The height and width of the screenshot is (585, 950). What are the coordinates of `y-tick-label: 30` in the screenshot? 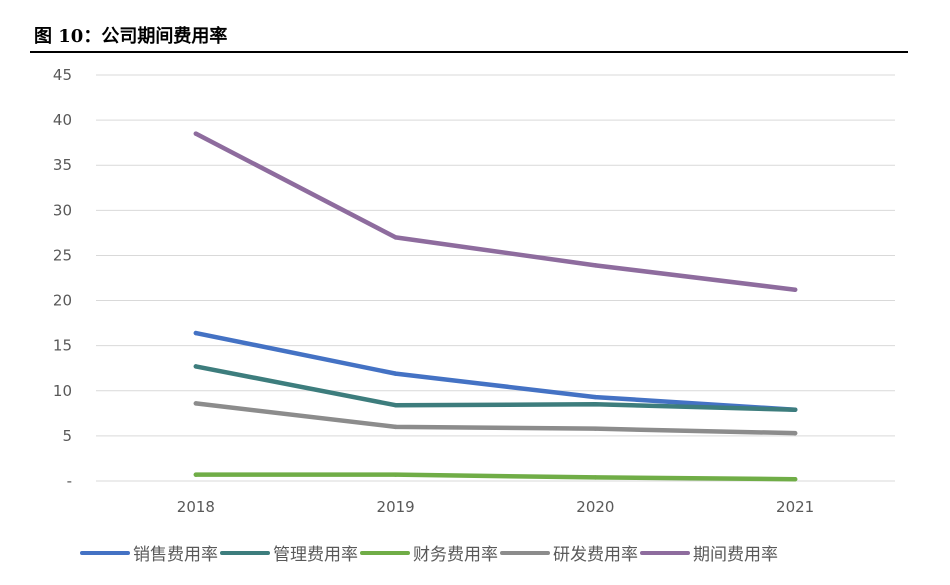 It's located at (62, 210).